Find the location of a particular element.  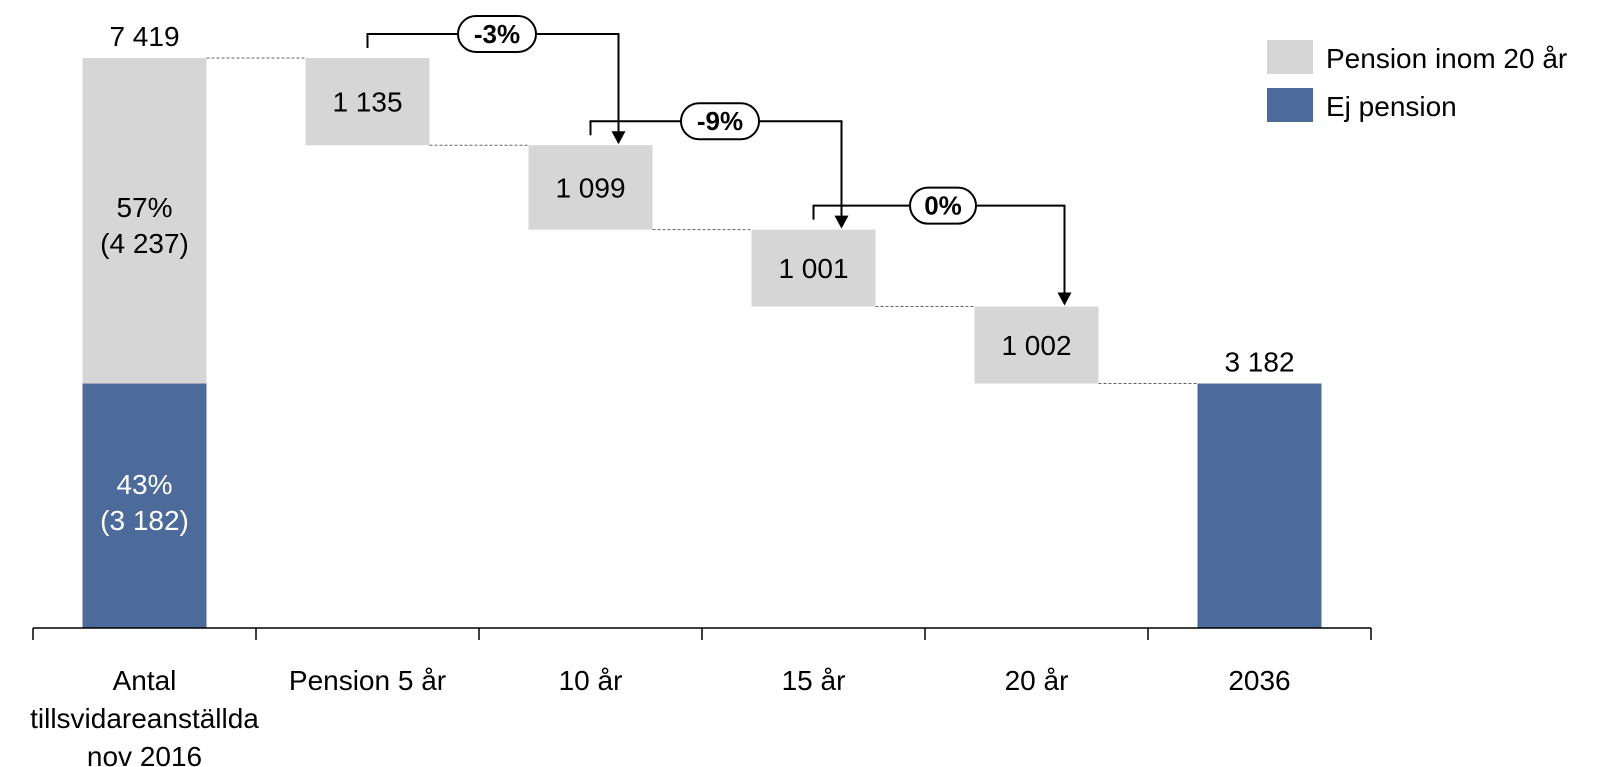

data-label-end-total: 3 182 is located at coordinates (1259, 362).